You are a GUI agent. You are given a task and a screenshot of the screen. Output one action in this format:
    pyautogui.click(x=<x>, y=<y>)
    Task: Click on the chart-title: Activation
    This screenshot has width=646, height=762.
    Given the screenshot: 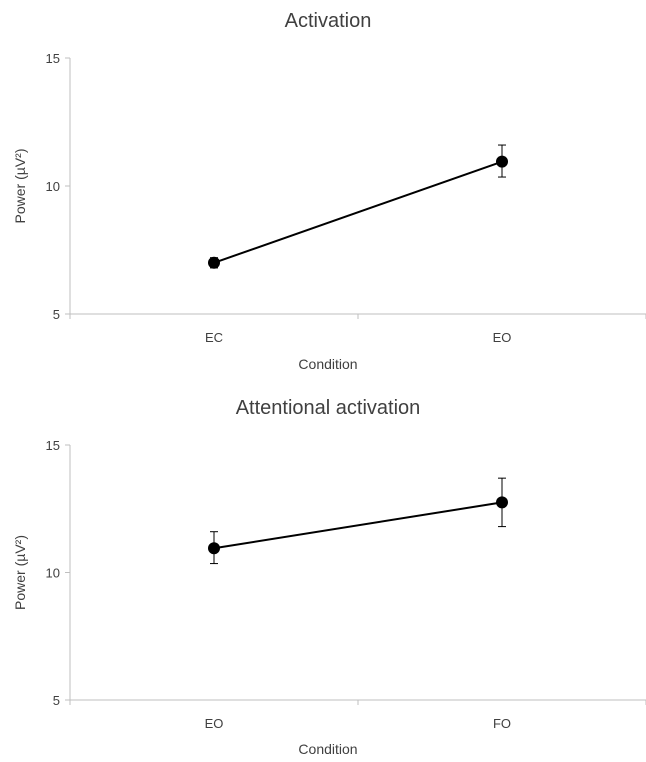 What is the action you would take?
    pyautogui.click(x=328, y=21)
    